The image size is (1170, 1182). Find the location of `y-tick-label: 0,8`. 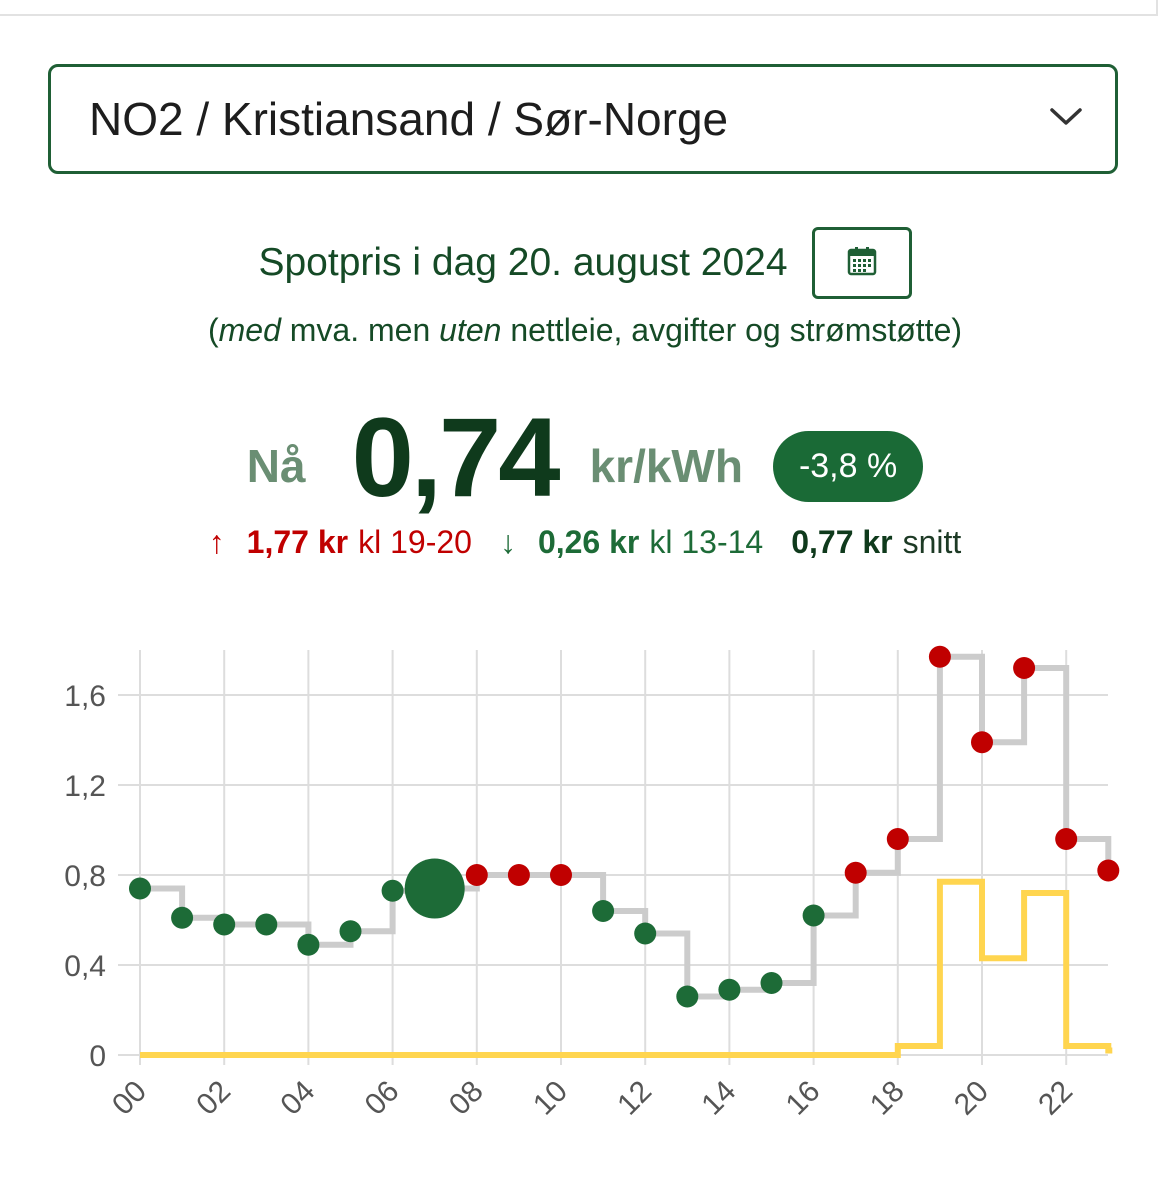

y-tick-label: 0,8 is located at coordinates (85, 876).